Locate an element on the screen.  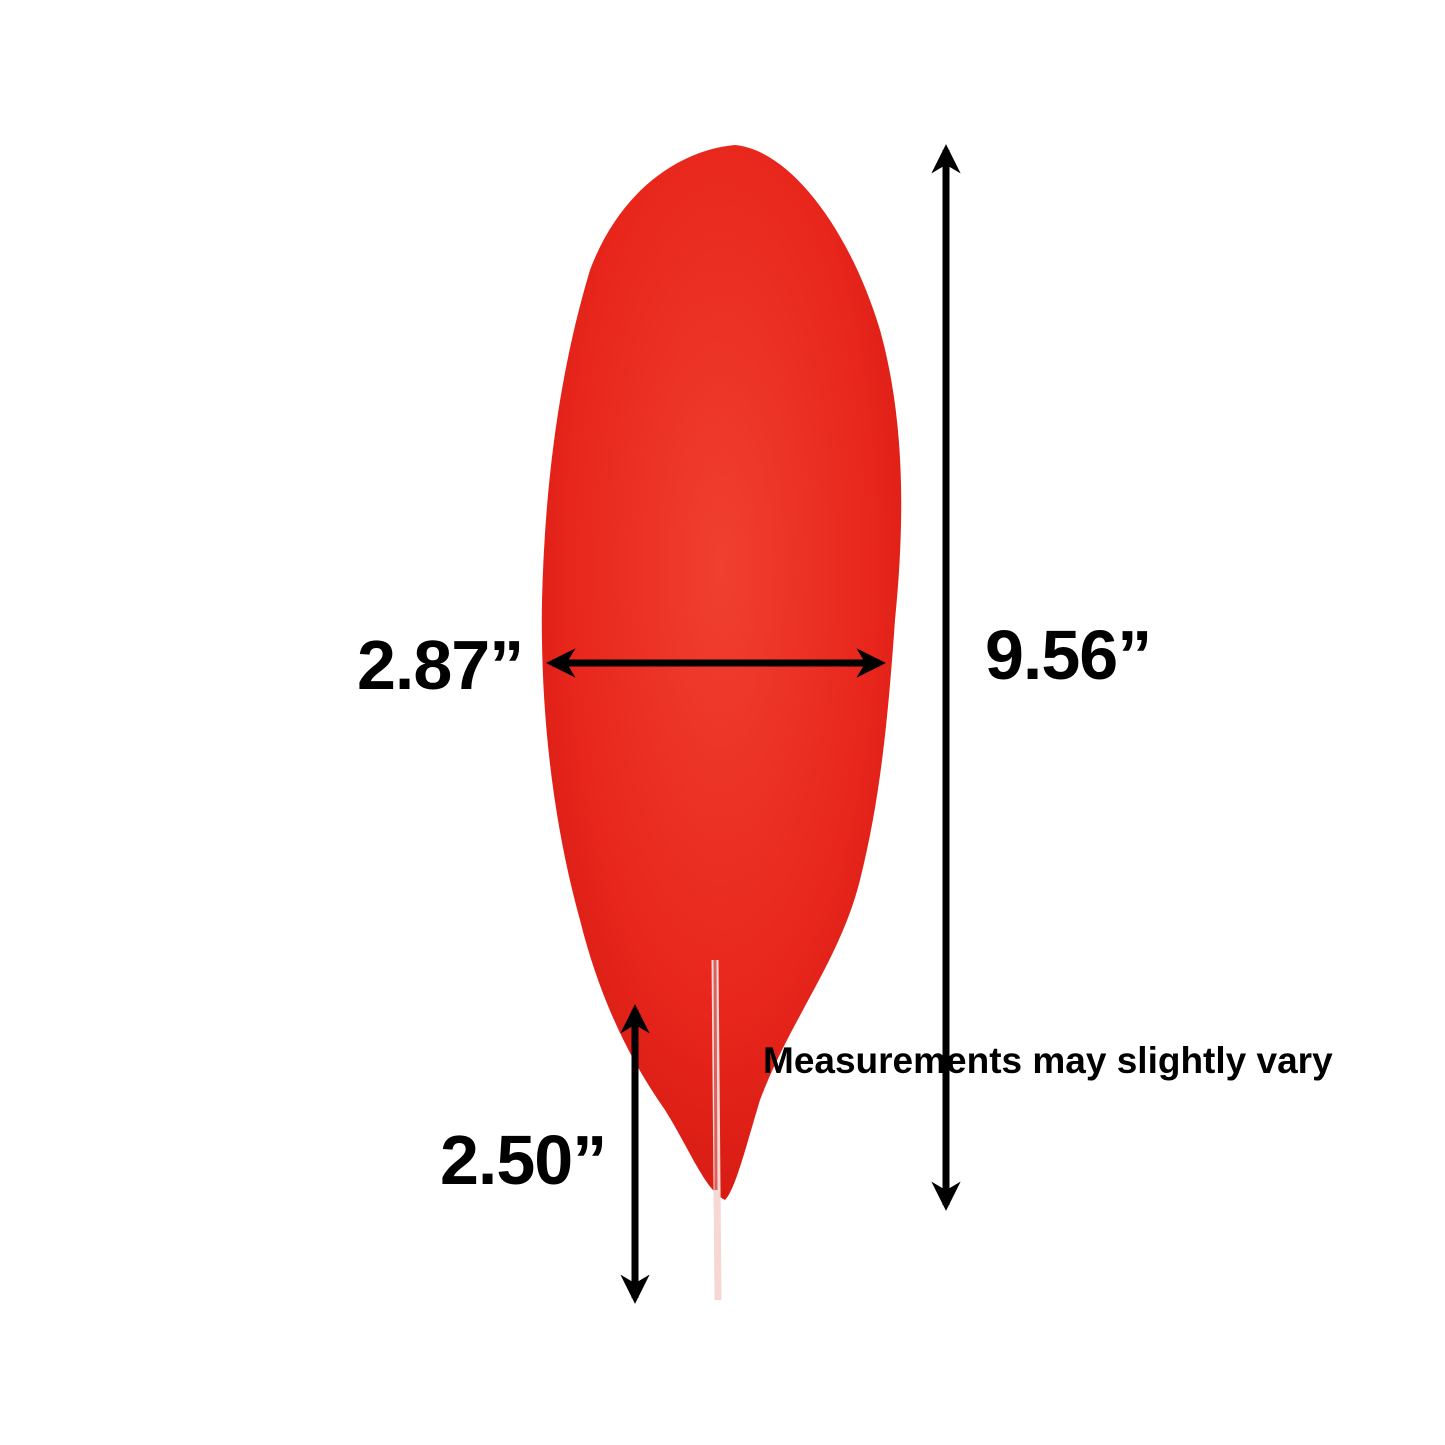
measurement-disclaimer: Measurements may slightly vary is located at coordinates (1048, 1060).